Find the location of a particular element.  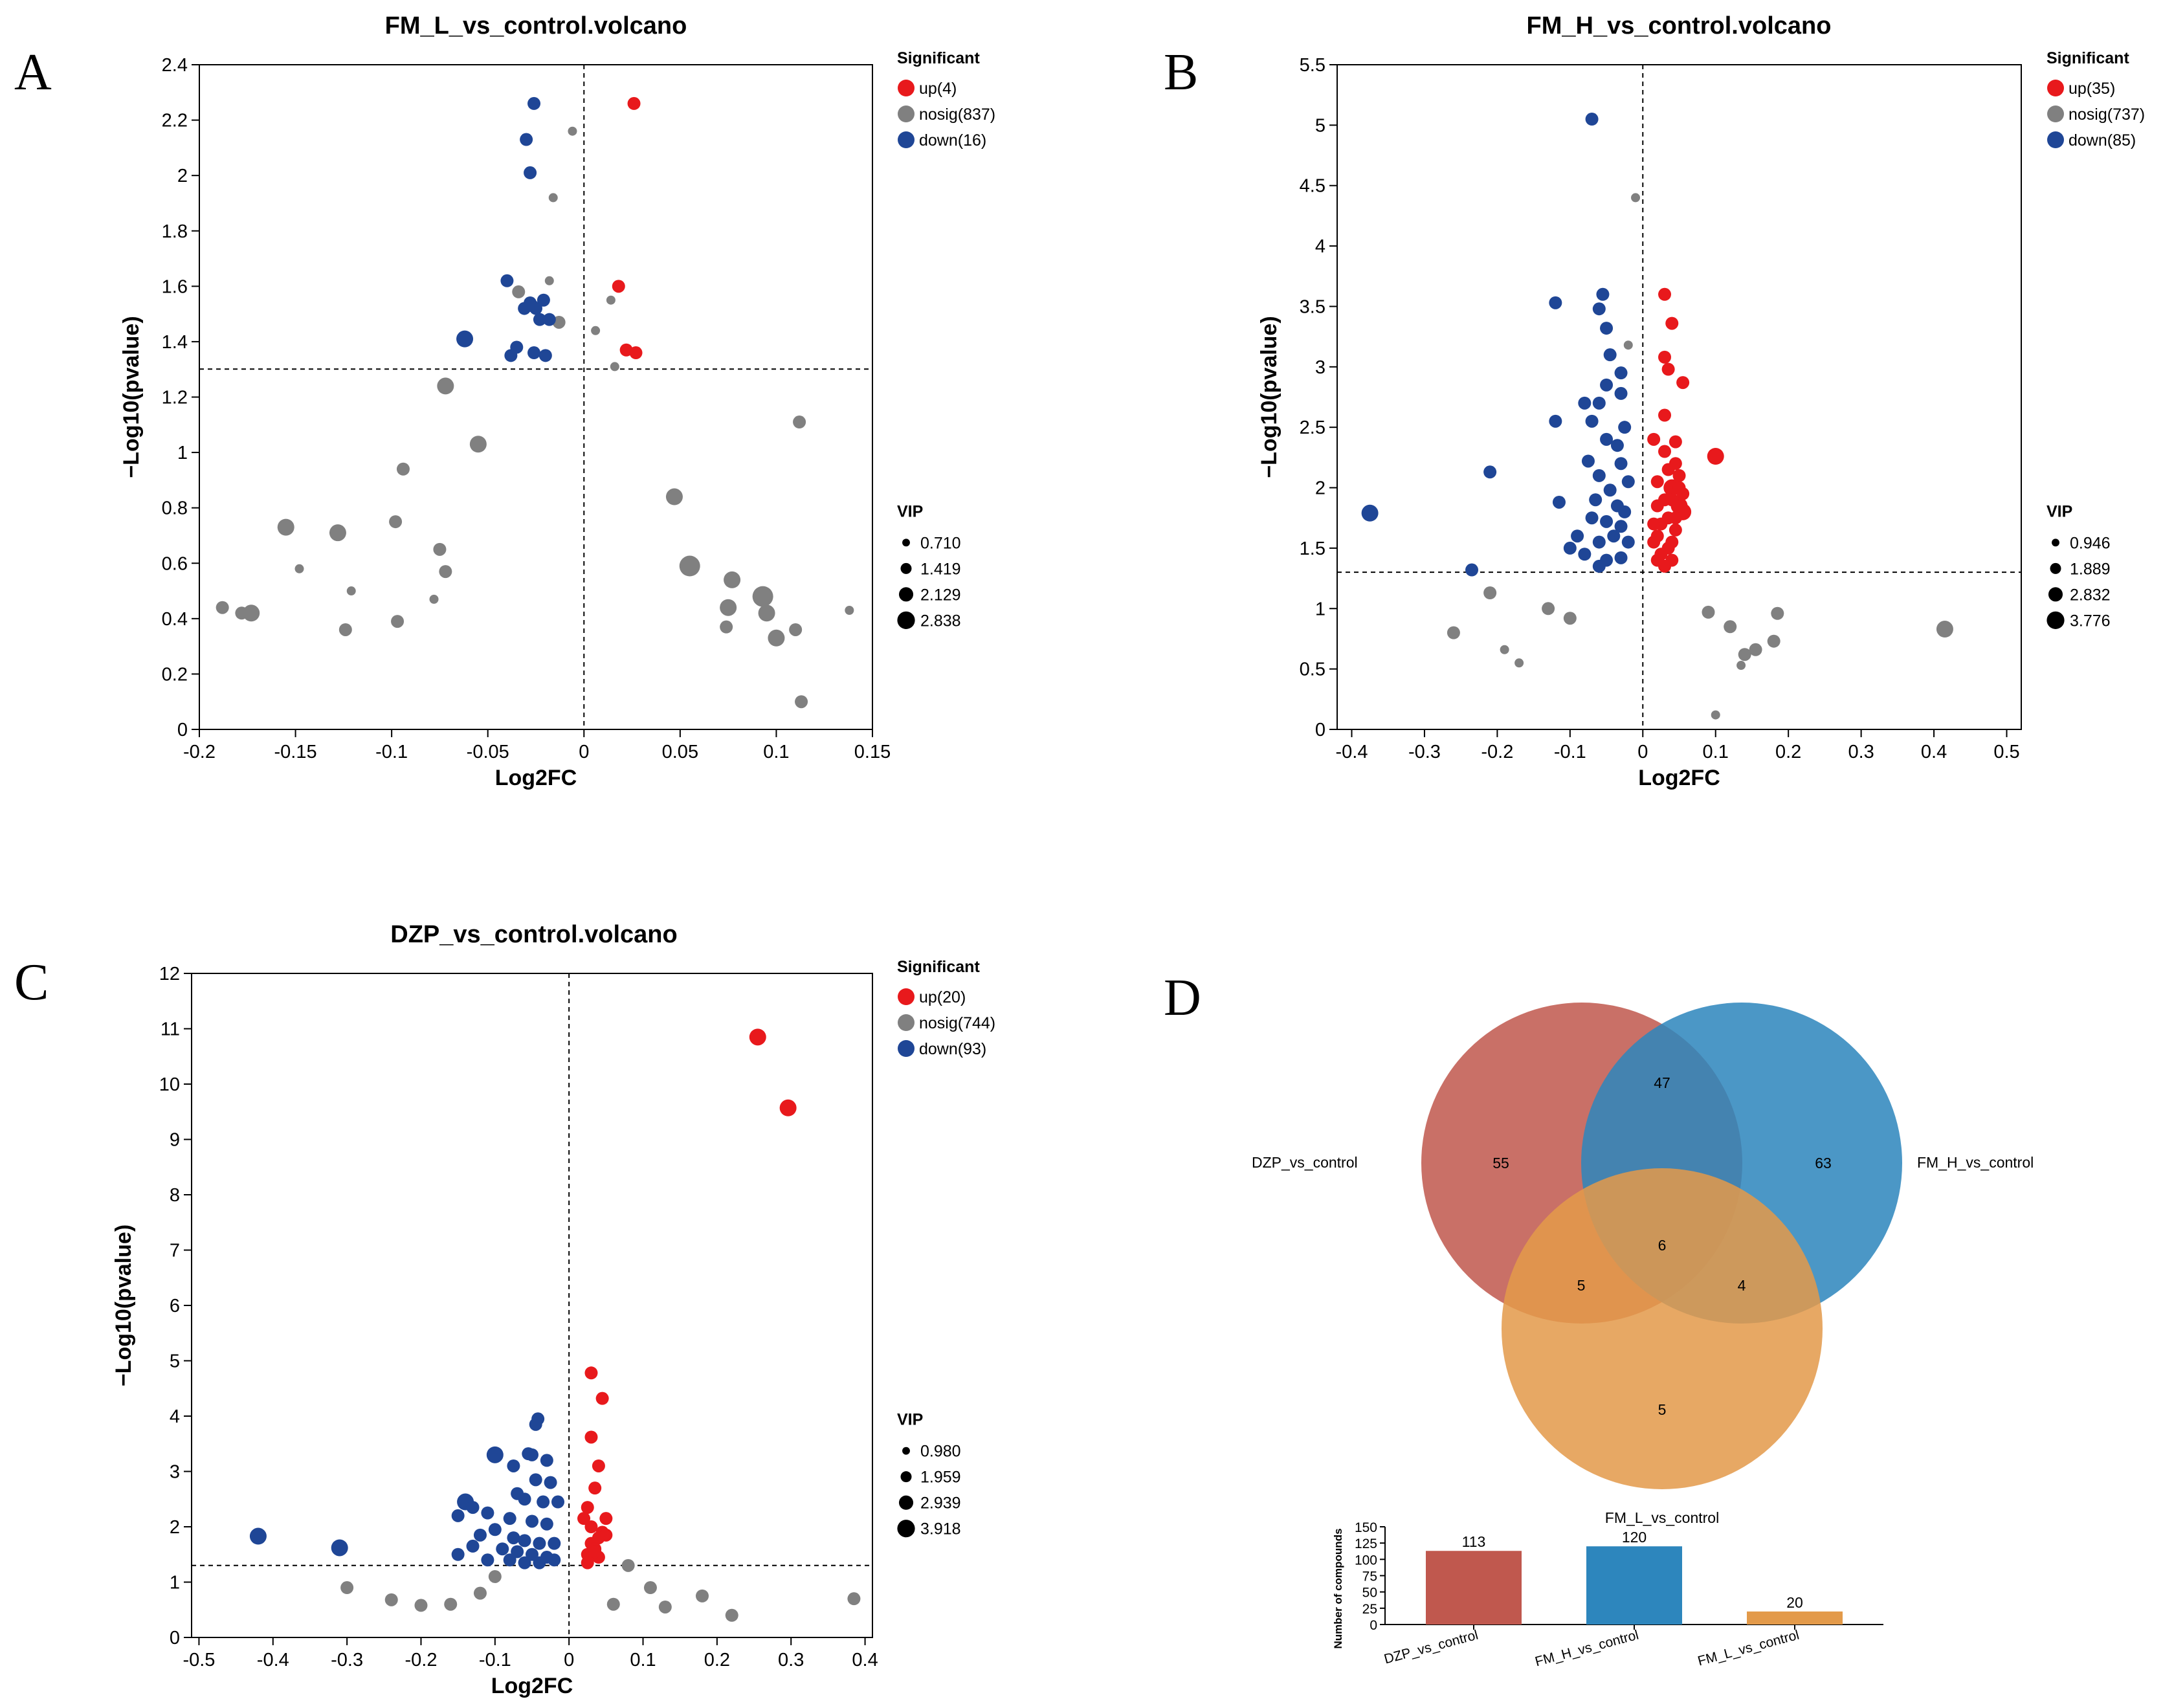

y-tick-label: 6 is located at coordinates (175, 1306).